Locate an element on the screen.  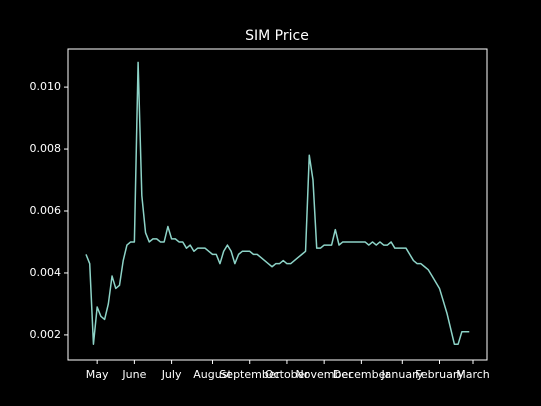
chart-title: SIM Price is located at coordinates (277, 36).